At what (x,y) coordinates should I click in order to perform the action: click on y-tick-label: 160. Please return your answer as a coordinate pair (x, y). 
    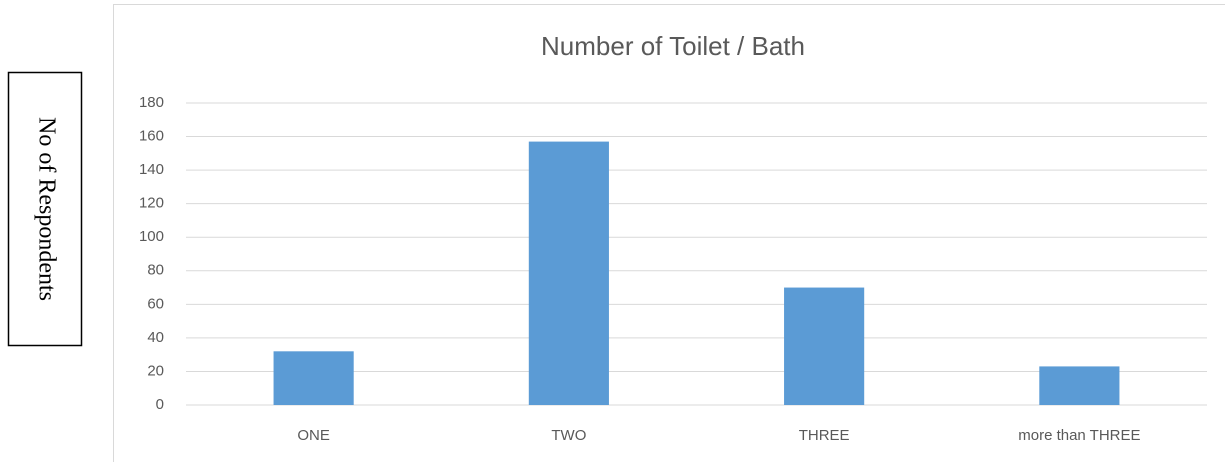
    Looking at the image, I should click on (151, 136).